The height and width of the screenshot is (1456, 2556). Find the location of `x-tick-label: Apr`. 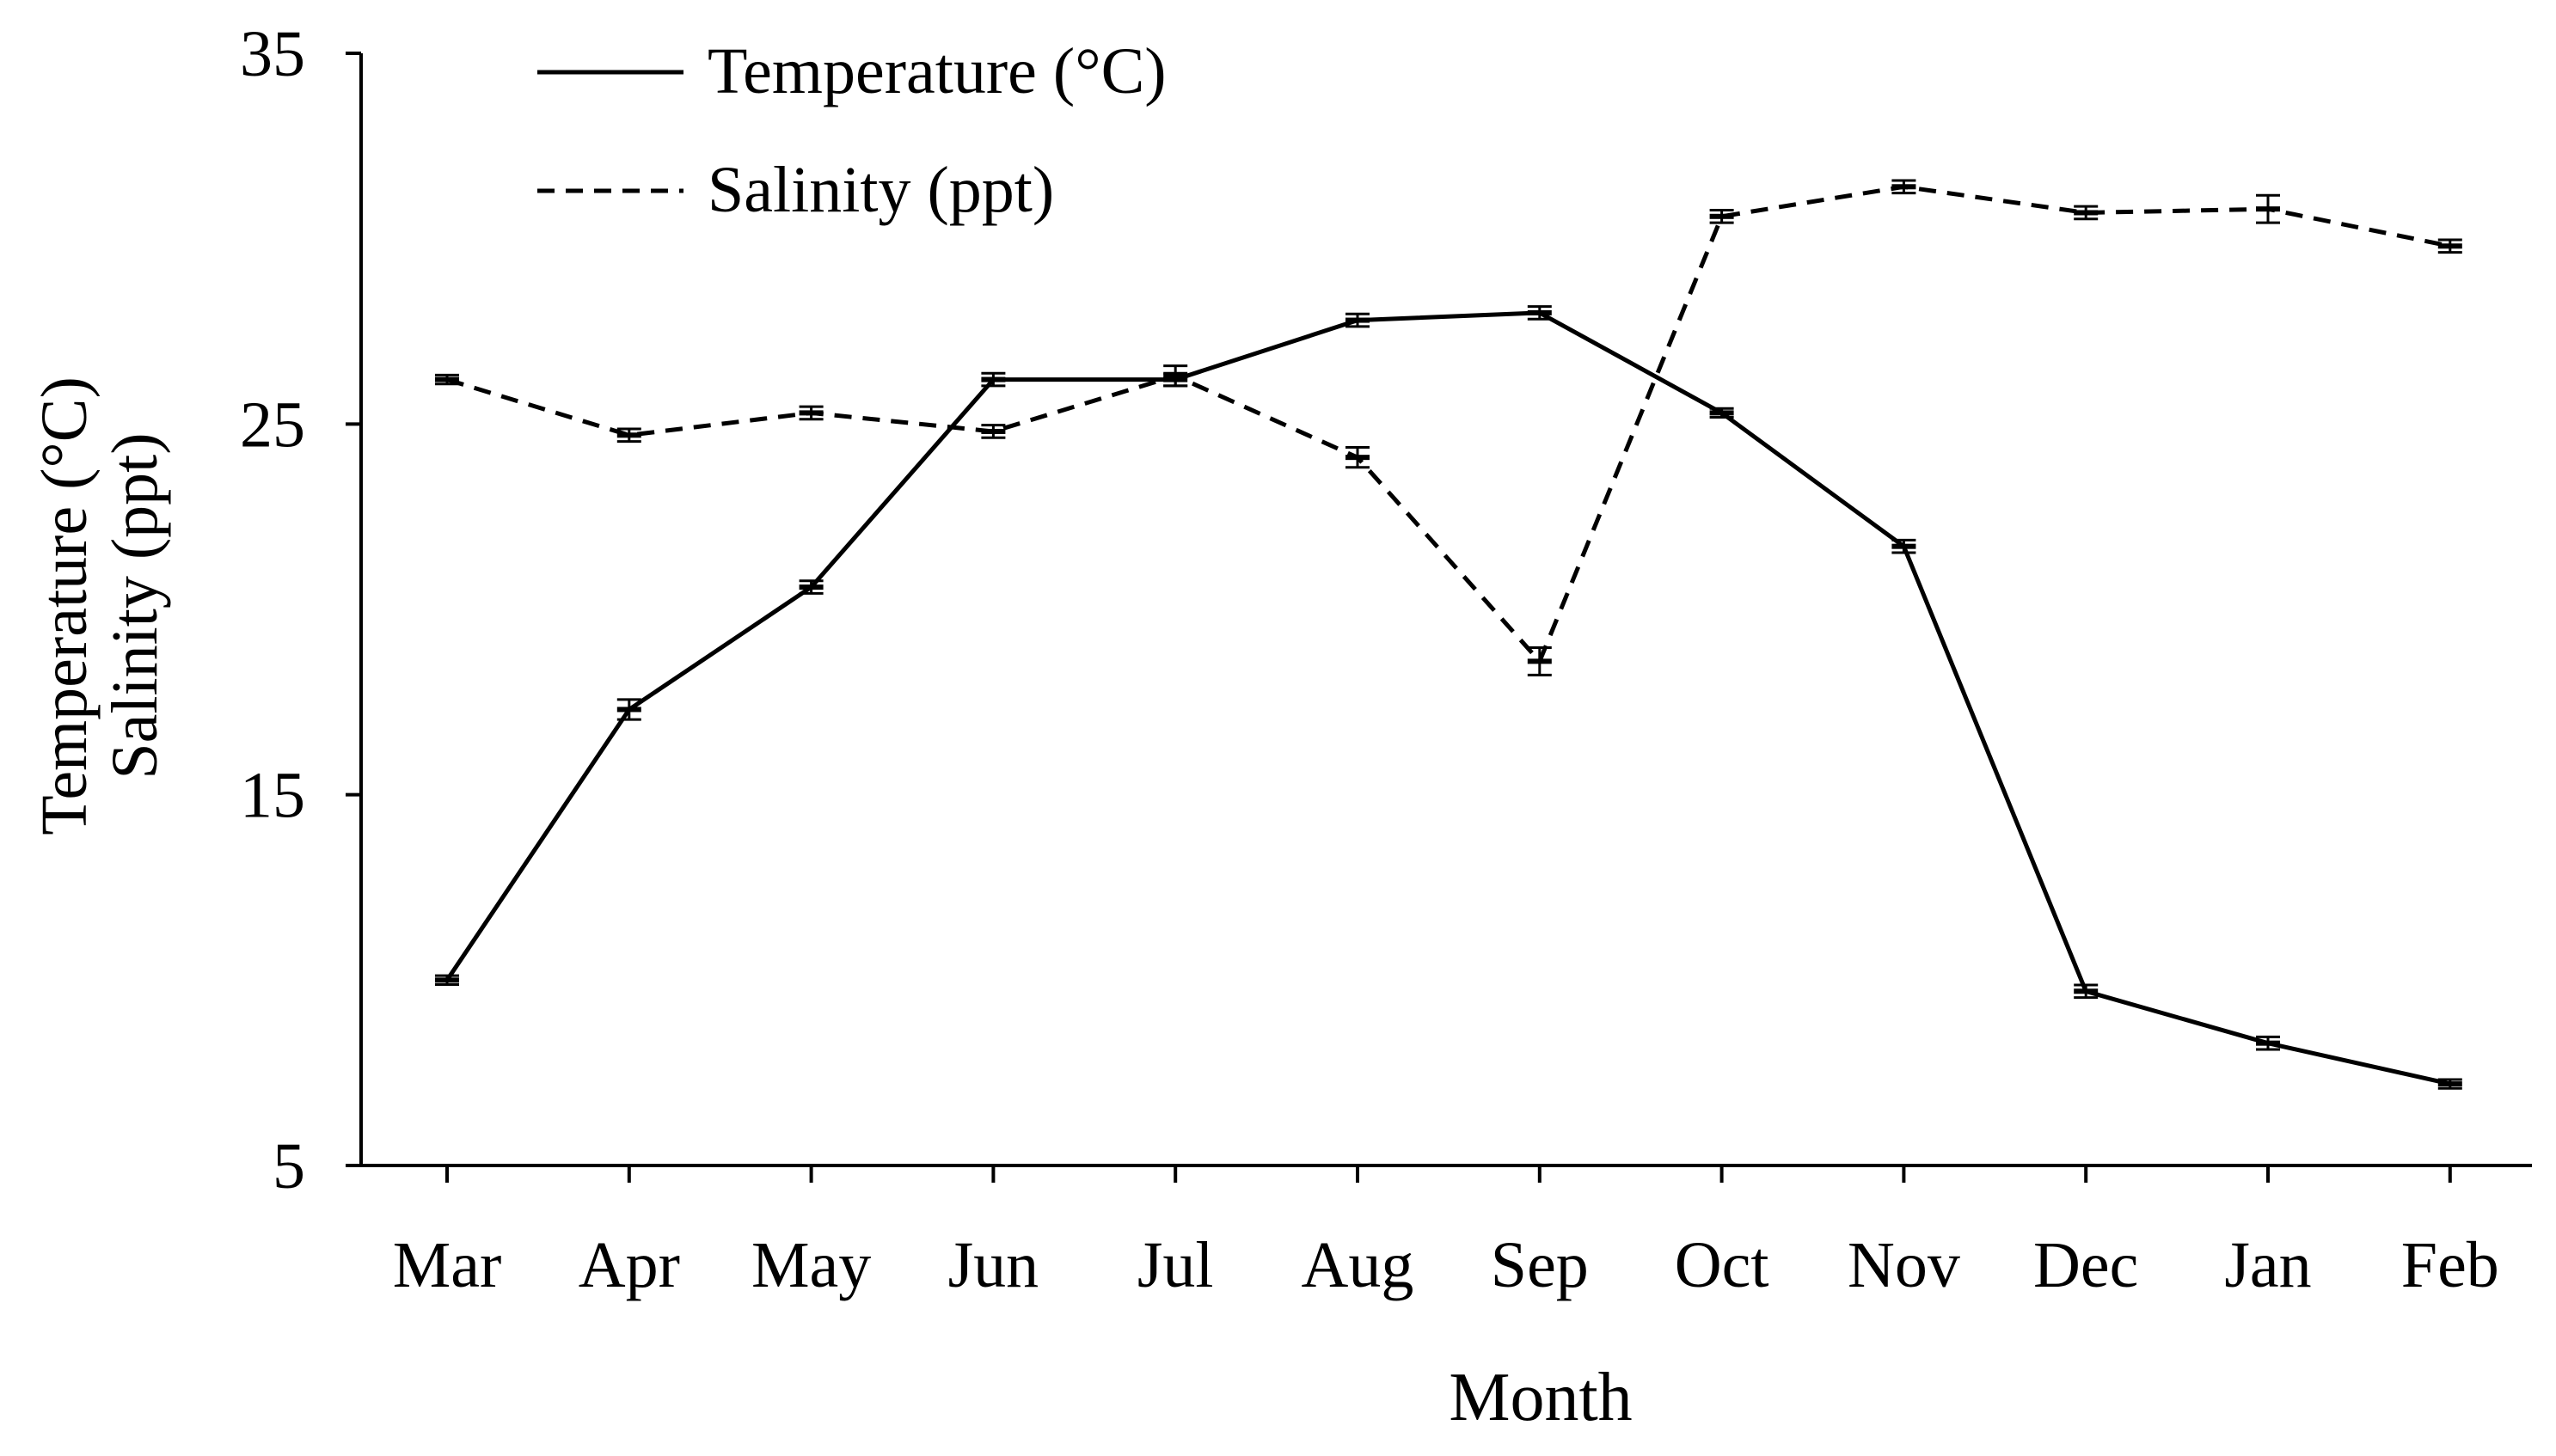

x-tick-label: Apr is located at coordinates (629, 1265).